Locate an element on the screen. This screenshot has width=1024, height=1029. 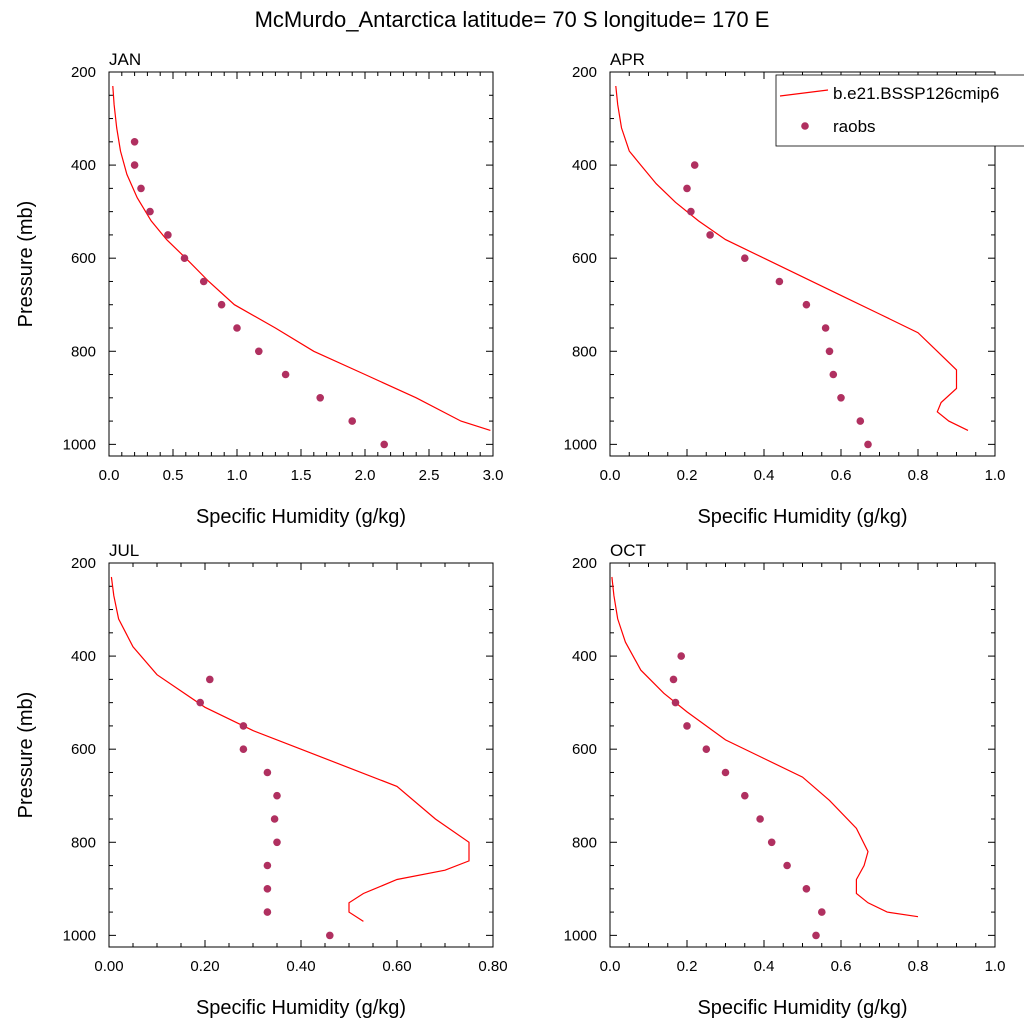
panel-label: OCT is located at coordinates (628, 550).